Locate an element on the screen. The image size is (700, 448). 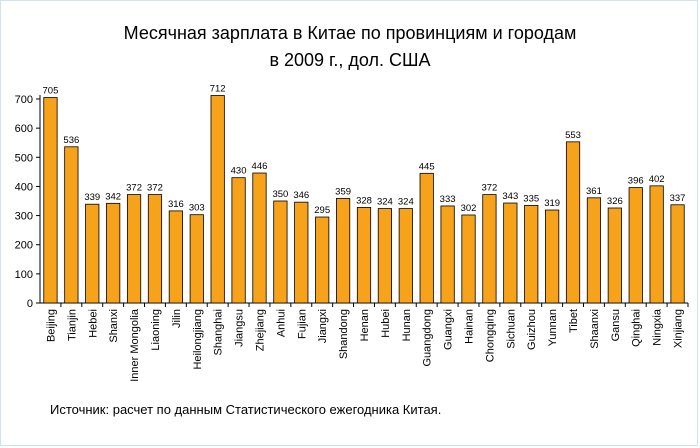
x-tick-label: Jiangxi is located at coordinates (323, 326).